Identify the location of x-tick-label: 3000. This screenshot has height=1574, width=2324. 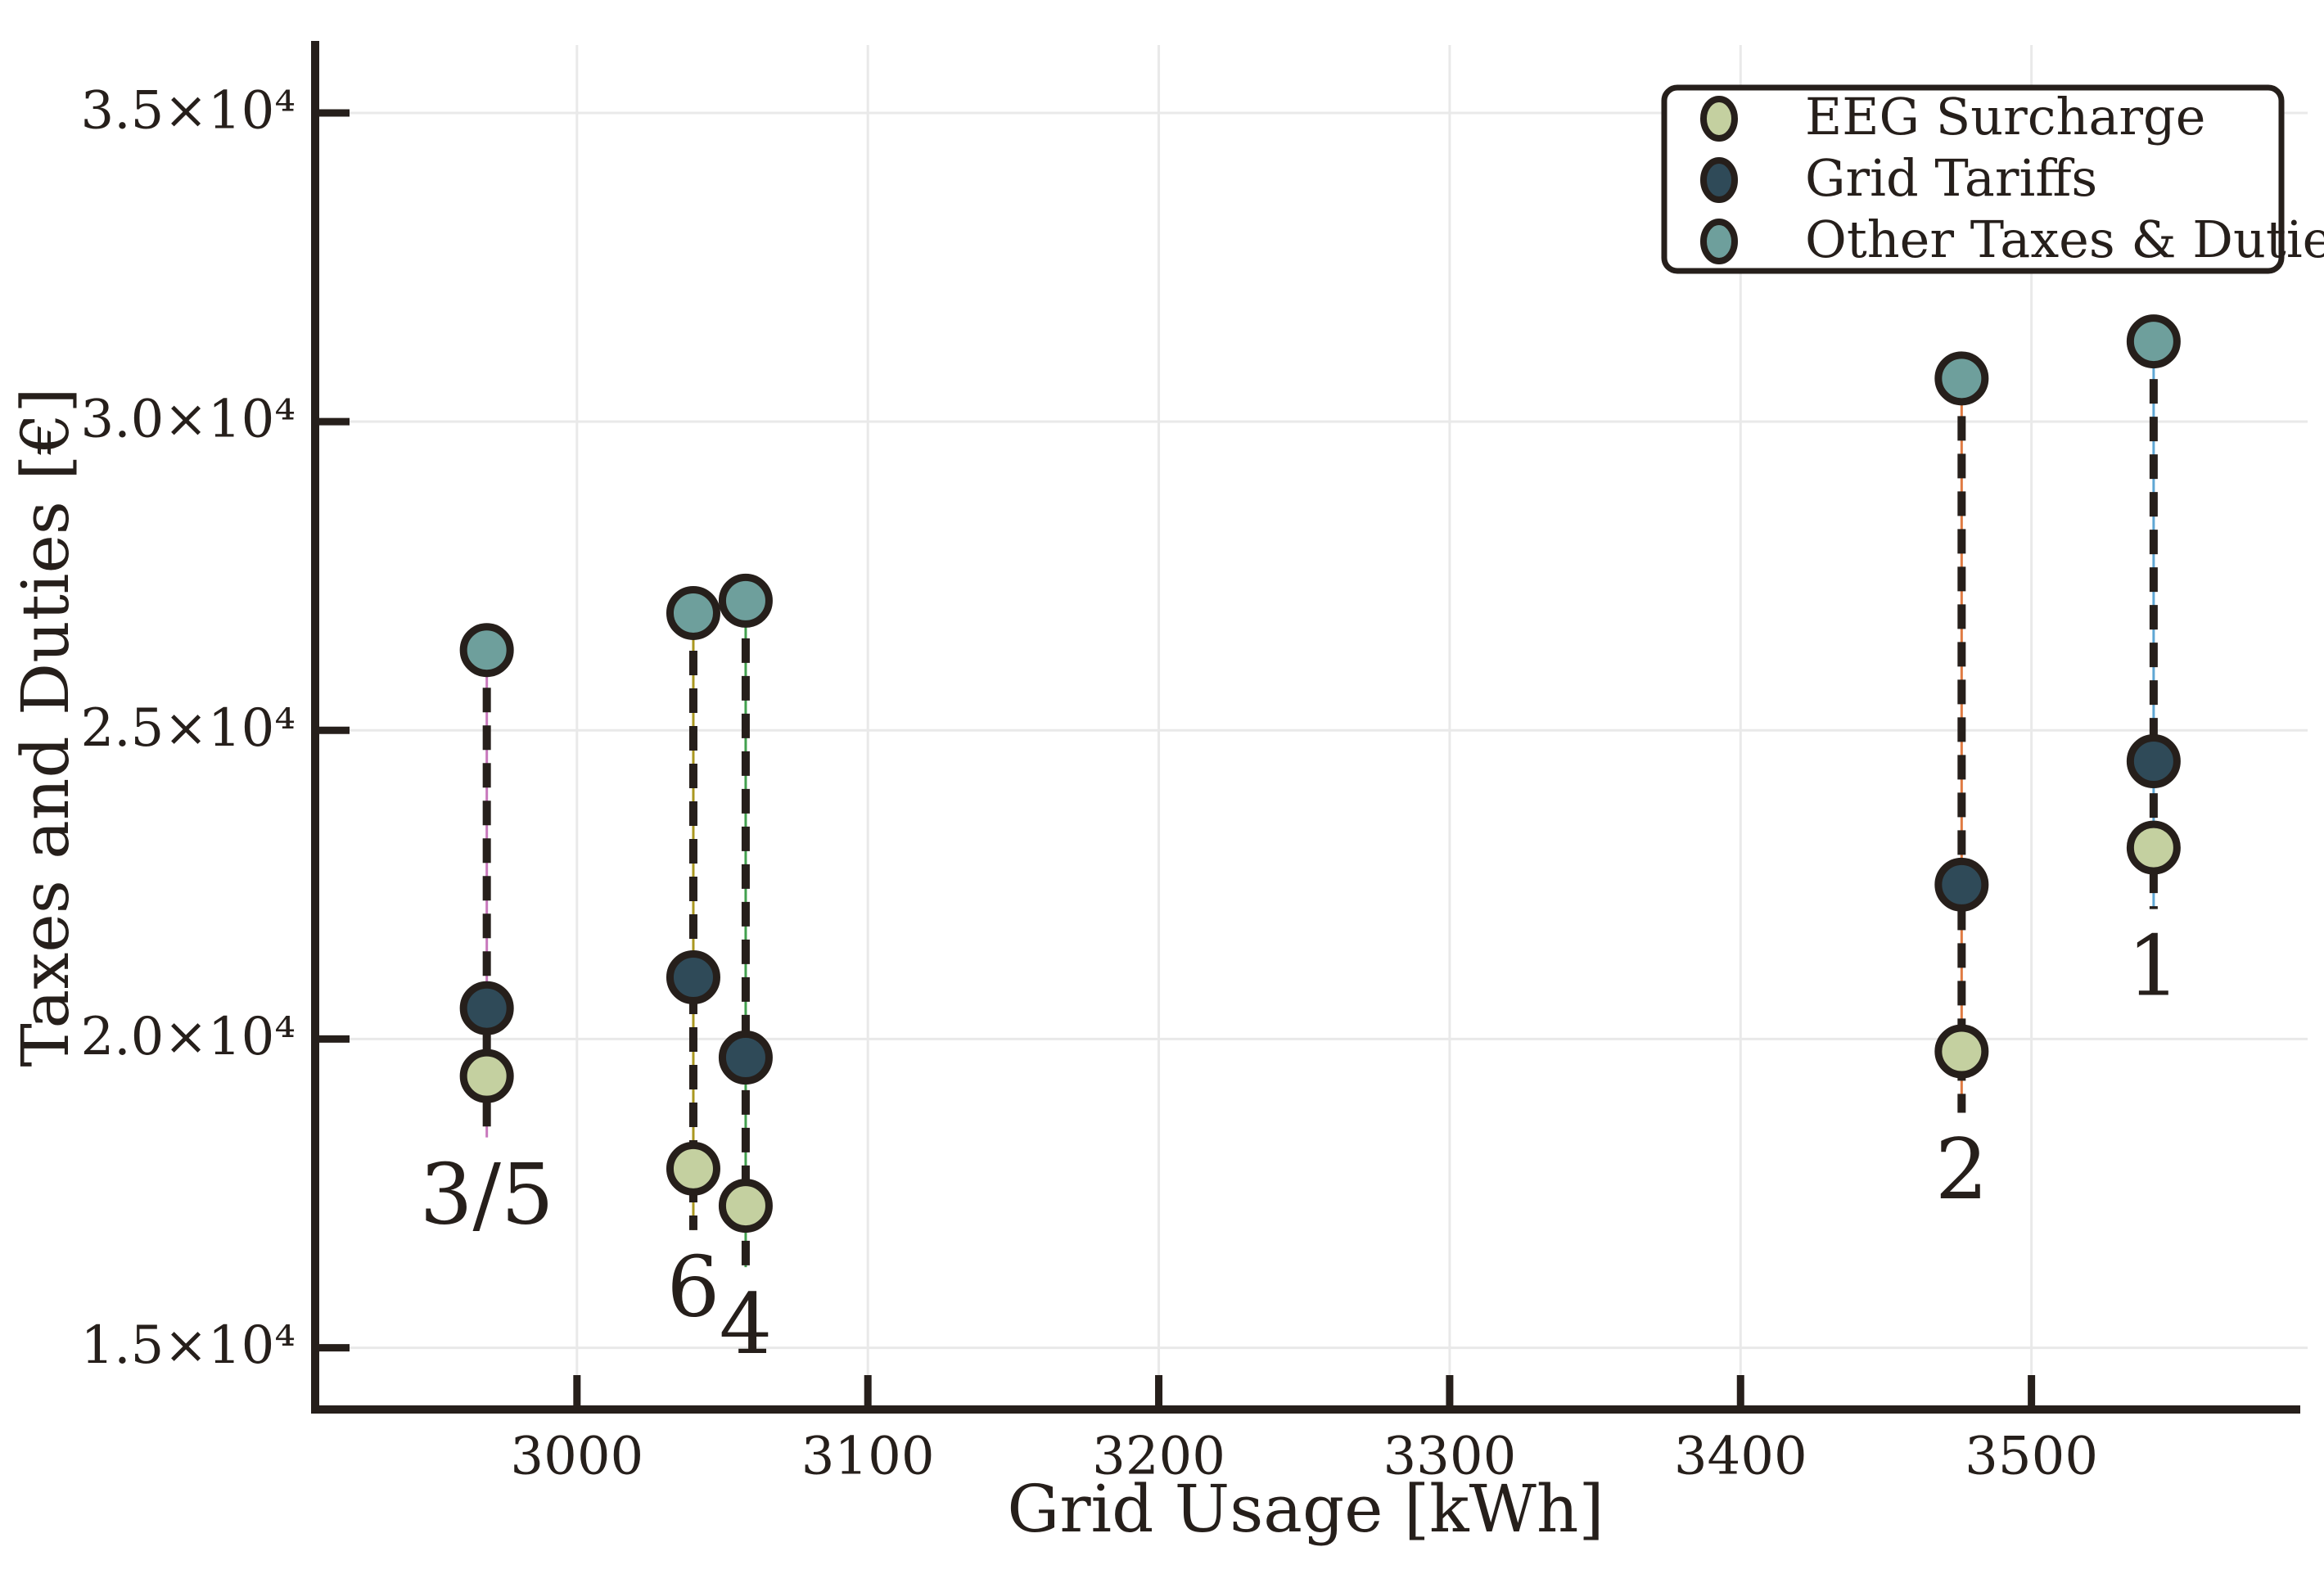
(576, 1457).